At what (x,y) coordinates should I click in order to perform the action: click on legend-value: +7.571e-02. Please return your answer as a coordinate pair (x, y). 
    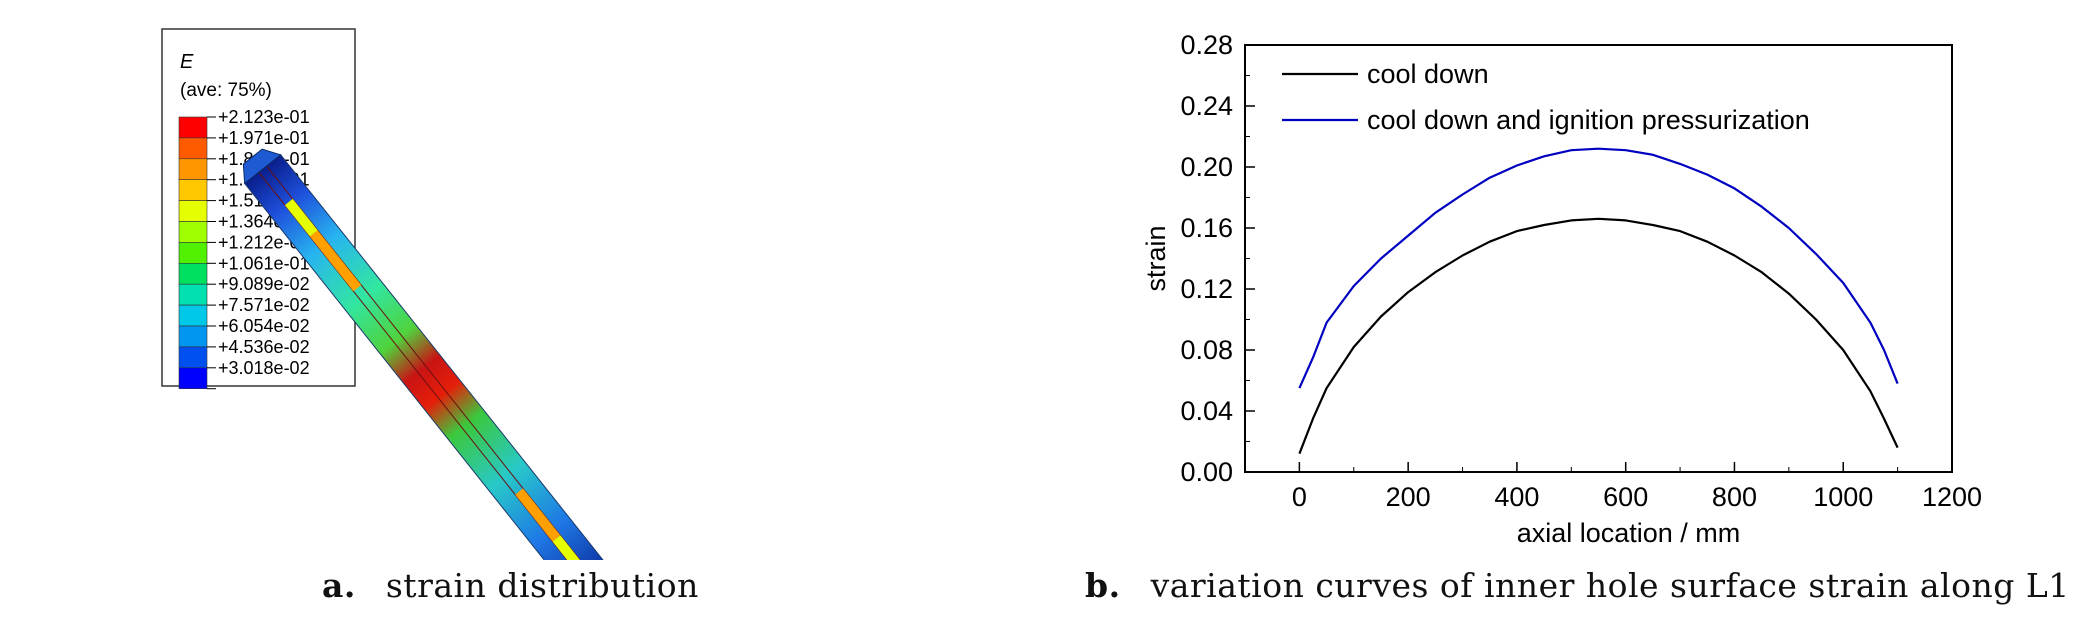
    Looking at the image, I should click on (264, 305).